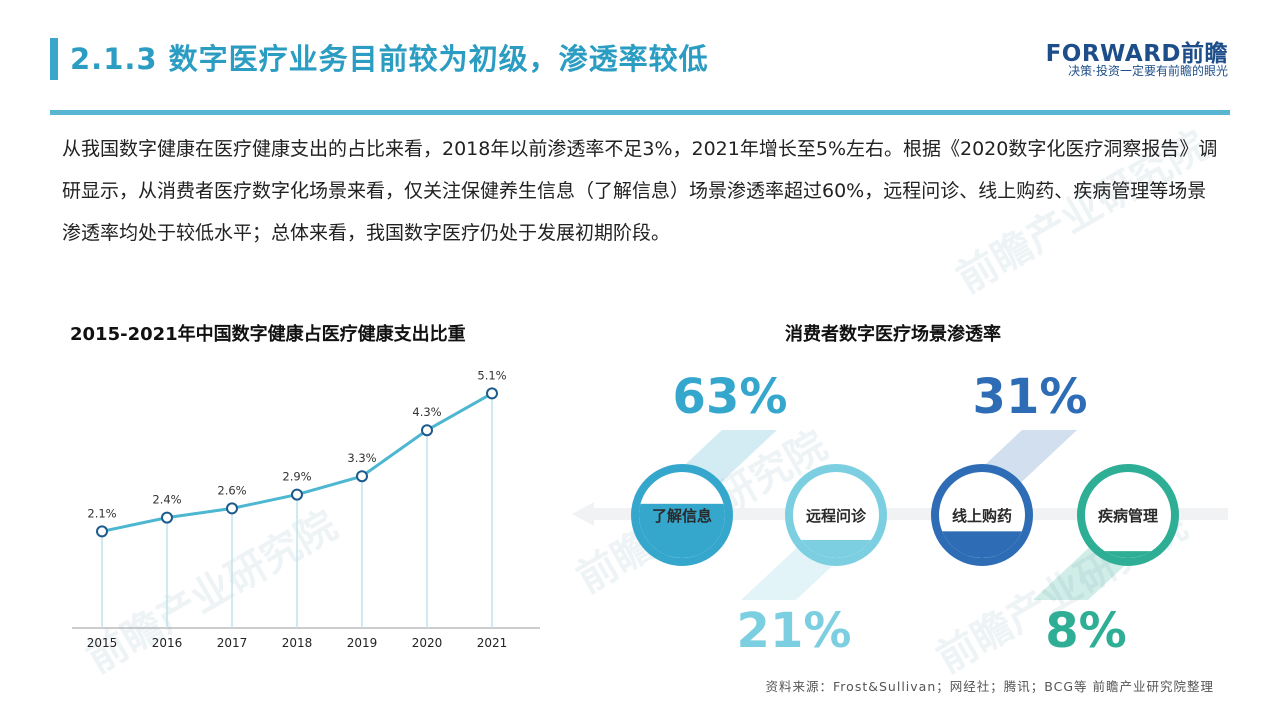  I want to click on data-label: 3.3%, so click(361, 458).